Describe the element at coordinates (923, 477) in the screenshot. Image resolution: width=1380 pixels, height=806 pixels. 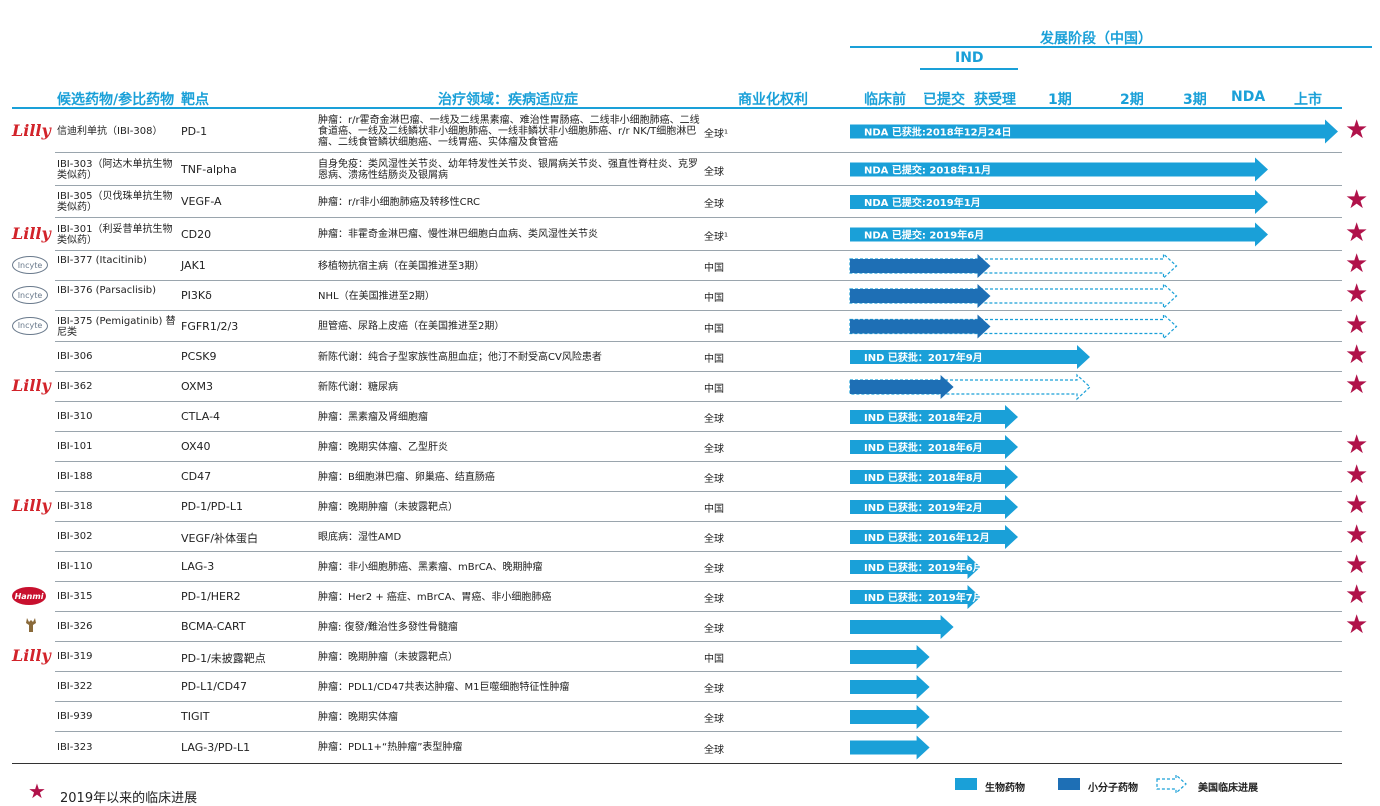
I see `stage-arrow-label: IND 已获批：2018年8月` at that location.